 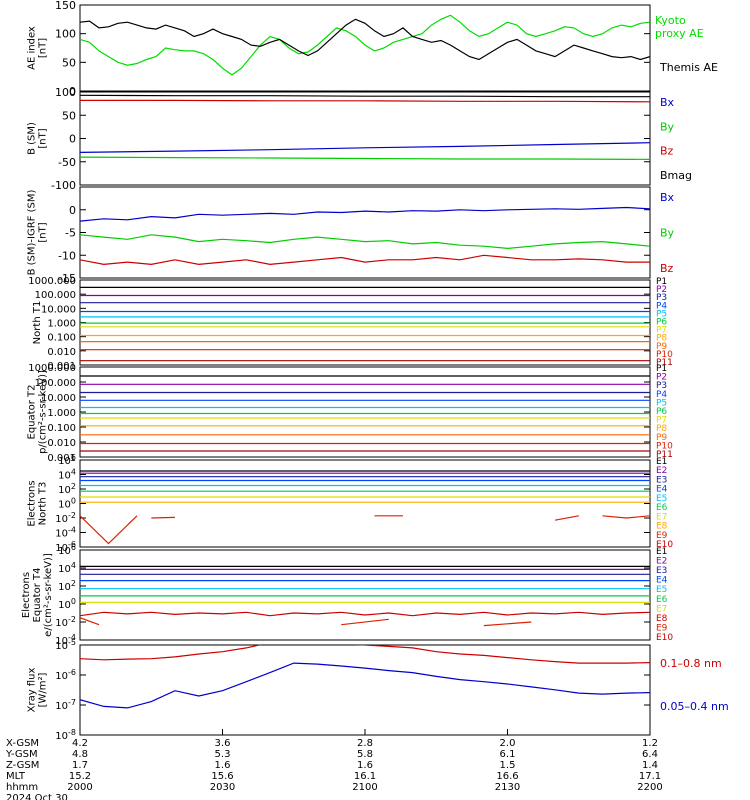 I want to click on x-tick-label: 5.8, so click(x=365, y=754).